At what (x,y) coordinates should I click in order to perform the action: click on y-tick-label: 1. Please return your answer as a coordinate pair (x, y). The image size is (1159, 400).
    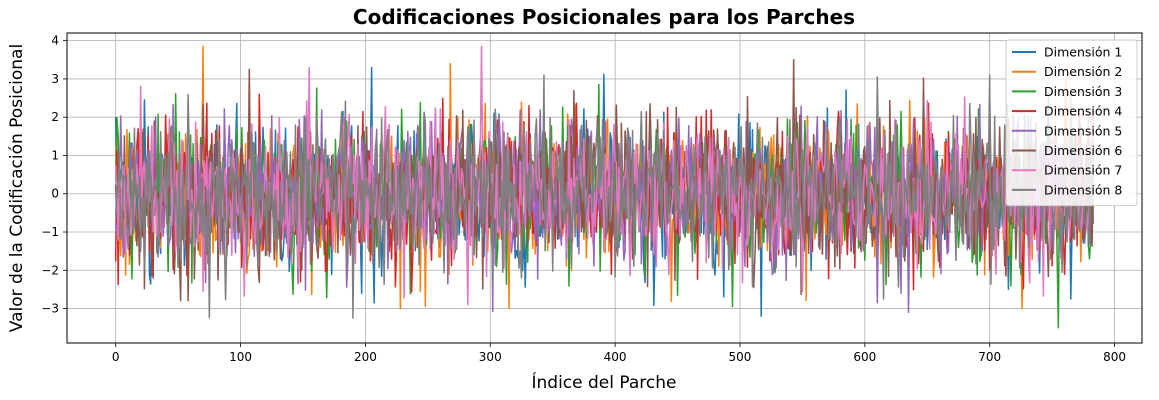
    Looking at the image, I should click on (55, 155).